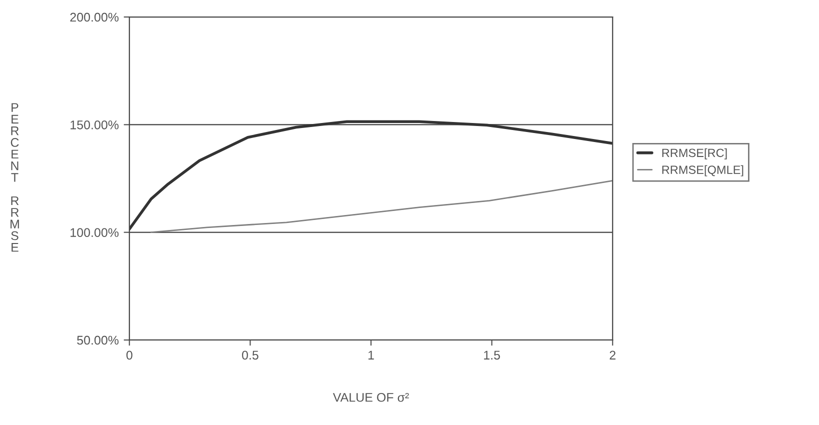  Describe the element at coordinates (14, 177) in the screenshot. I see `text: PERCENT RRMSE` at that location.